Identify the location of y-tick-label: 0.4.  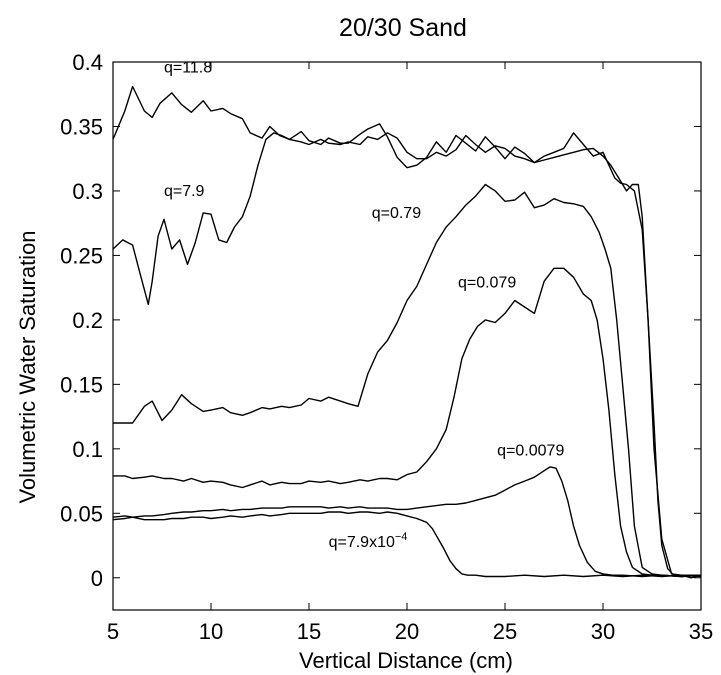
(87, 62).